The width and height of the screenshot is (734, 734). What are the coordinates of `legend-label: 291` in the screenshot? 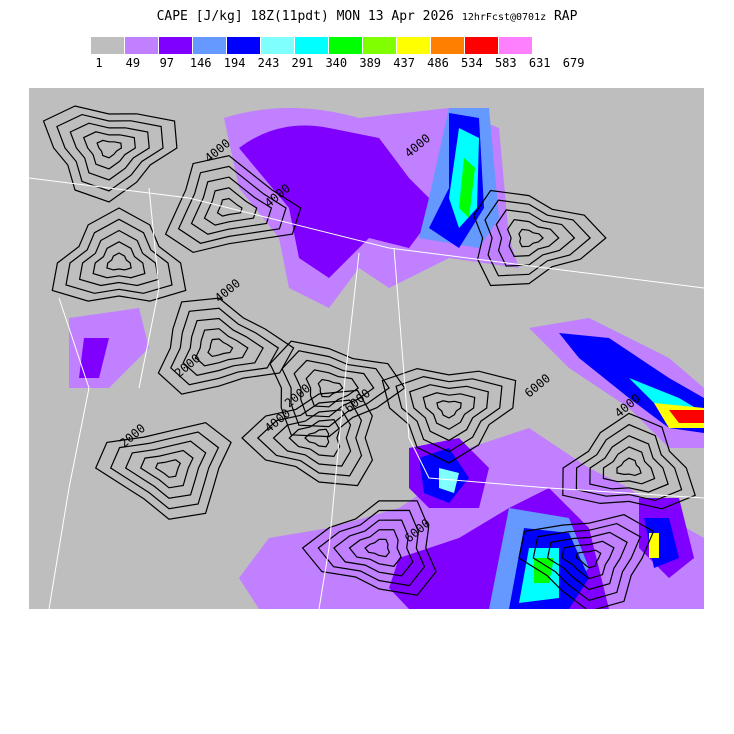 It's located at (302, 63).